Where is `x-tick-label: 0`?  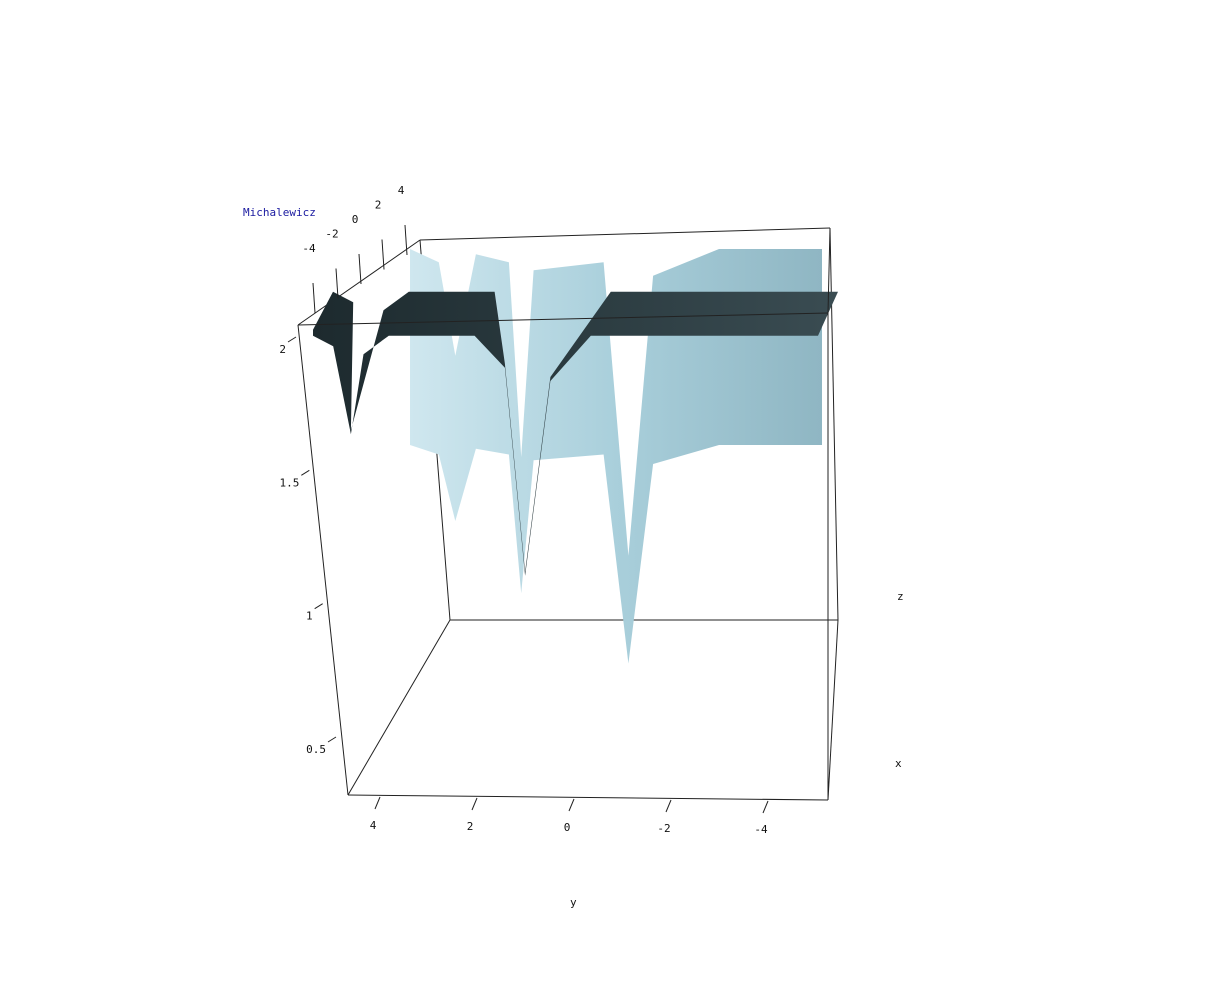
x-tick-label: 0 is located at coordinates (355, 219).